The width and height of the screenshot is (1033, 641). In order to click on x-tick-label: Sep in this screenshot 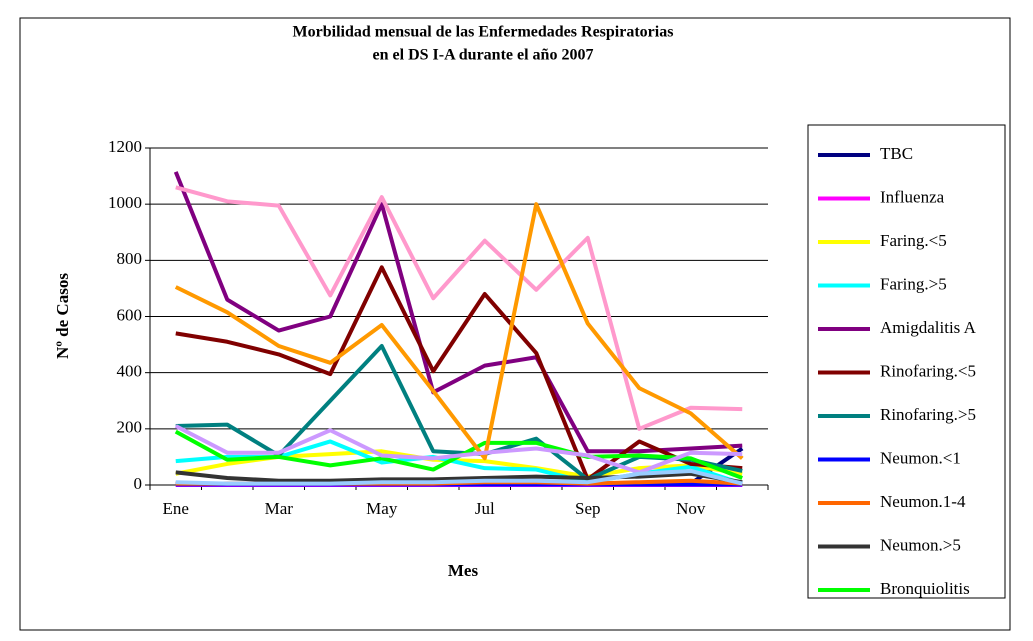, I will do `click(588, 508)`.